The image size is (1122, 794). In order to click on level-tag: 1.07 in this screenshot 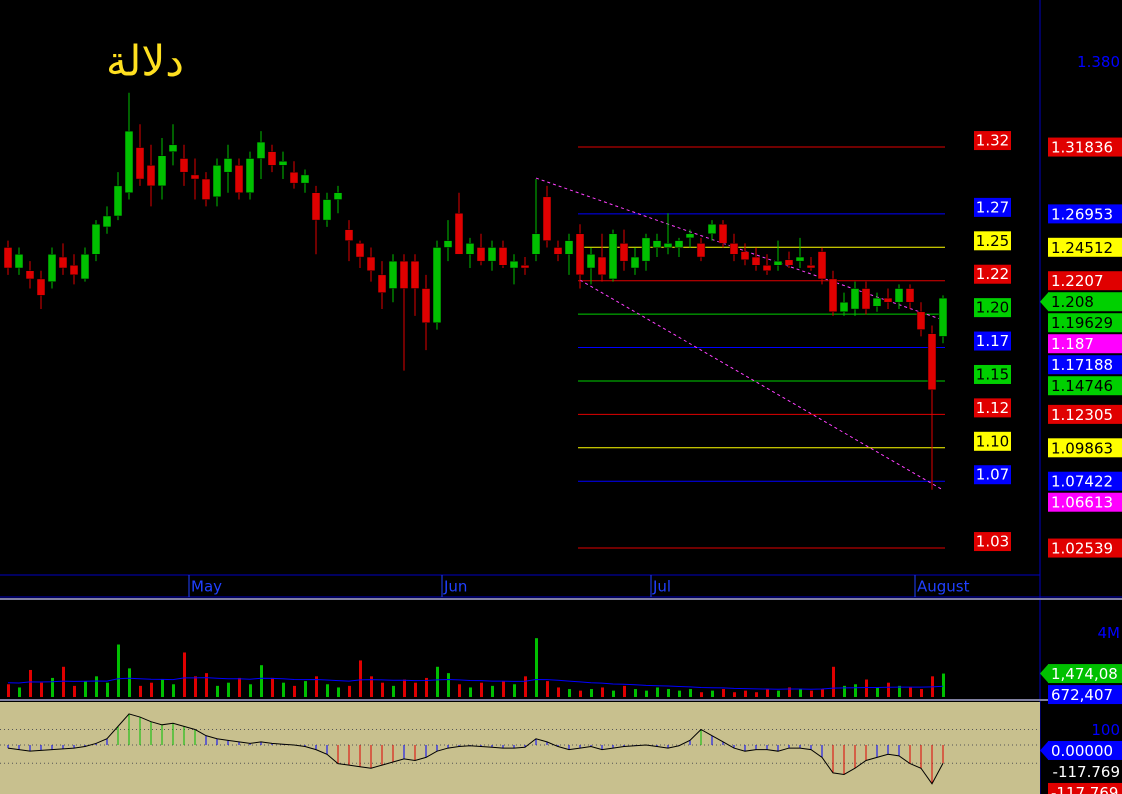, I will do `click(992, 475)`.